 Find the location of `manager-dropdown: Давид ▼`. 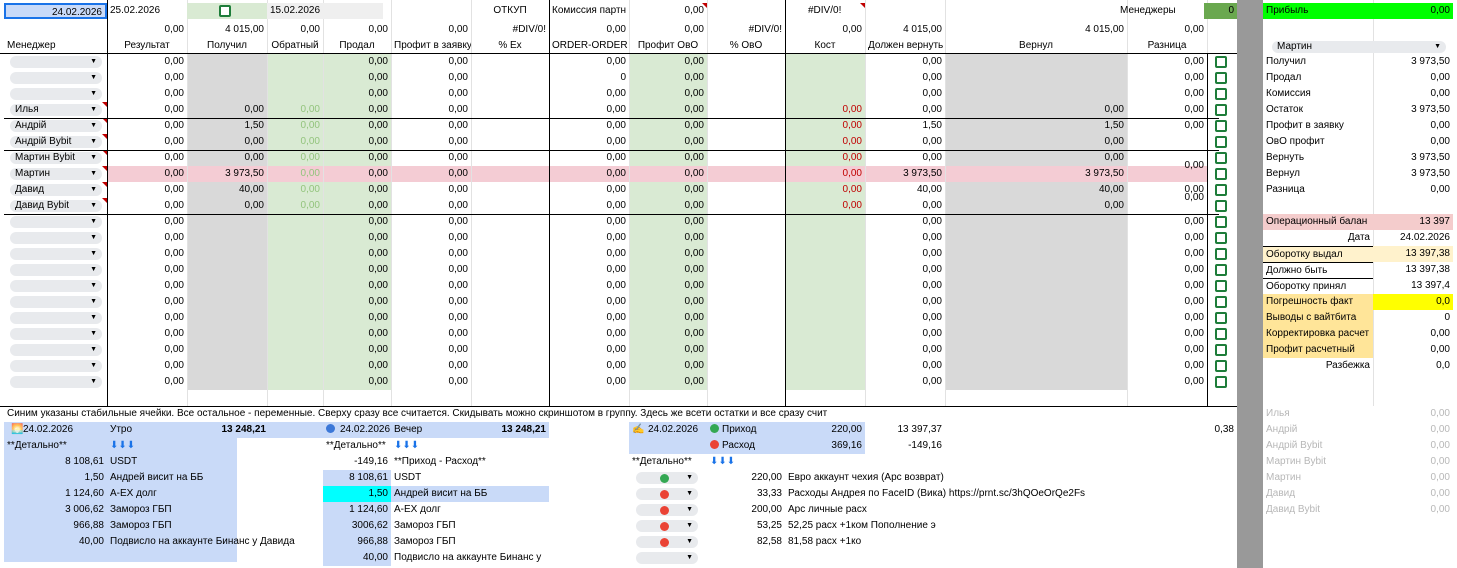

manager-dropdown: Давид ▼ is located at coordinates (56, 190).